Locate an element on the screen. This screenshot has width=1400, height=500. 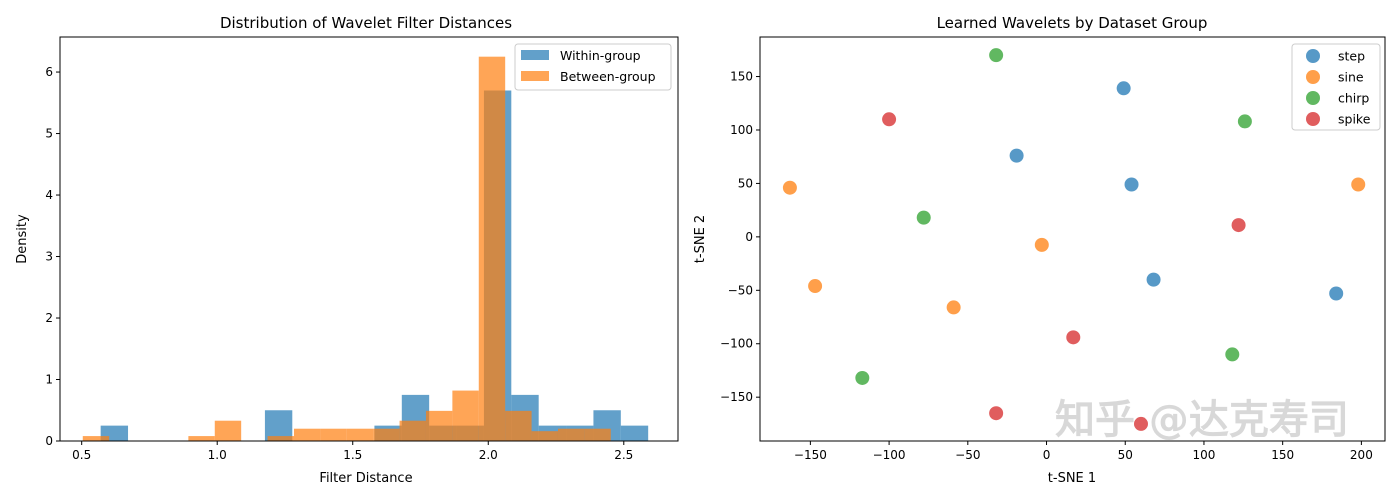
legend-label-step: step is located at coordinates (1351, 56).